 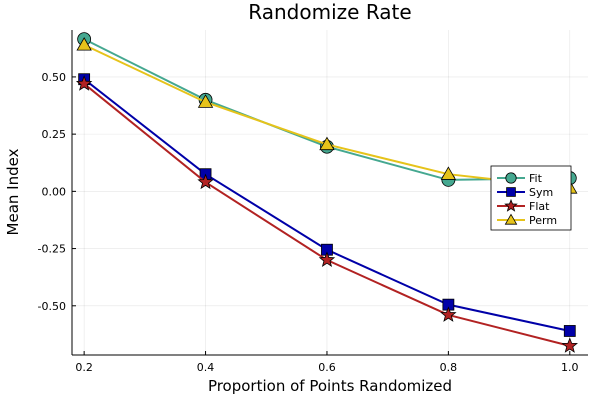 I want to click on legend-label: Fit, so click(x=536, y=178).